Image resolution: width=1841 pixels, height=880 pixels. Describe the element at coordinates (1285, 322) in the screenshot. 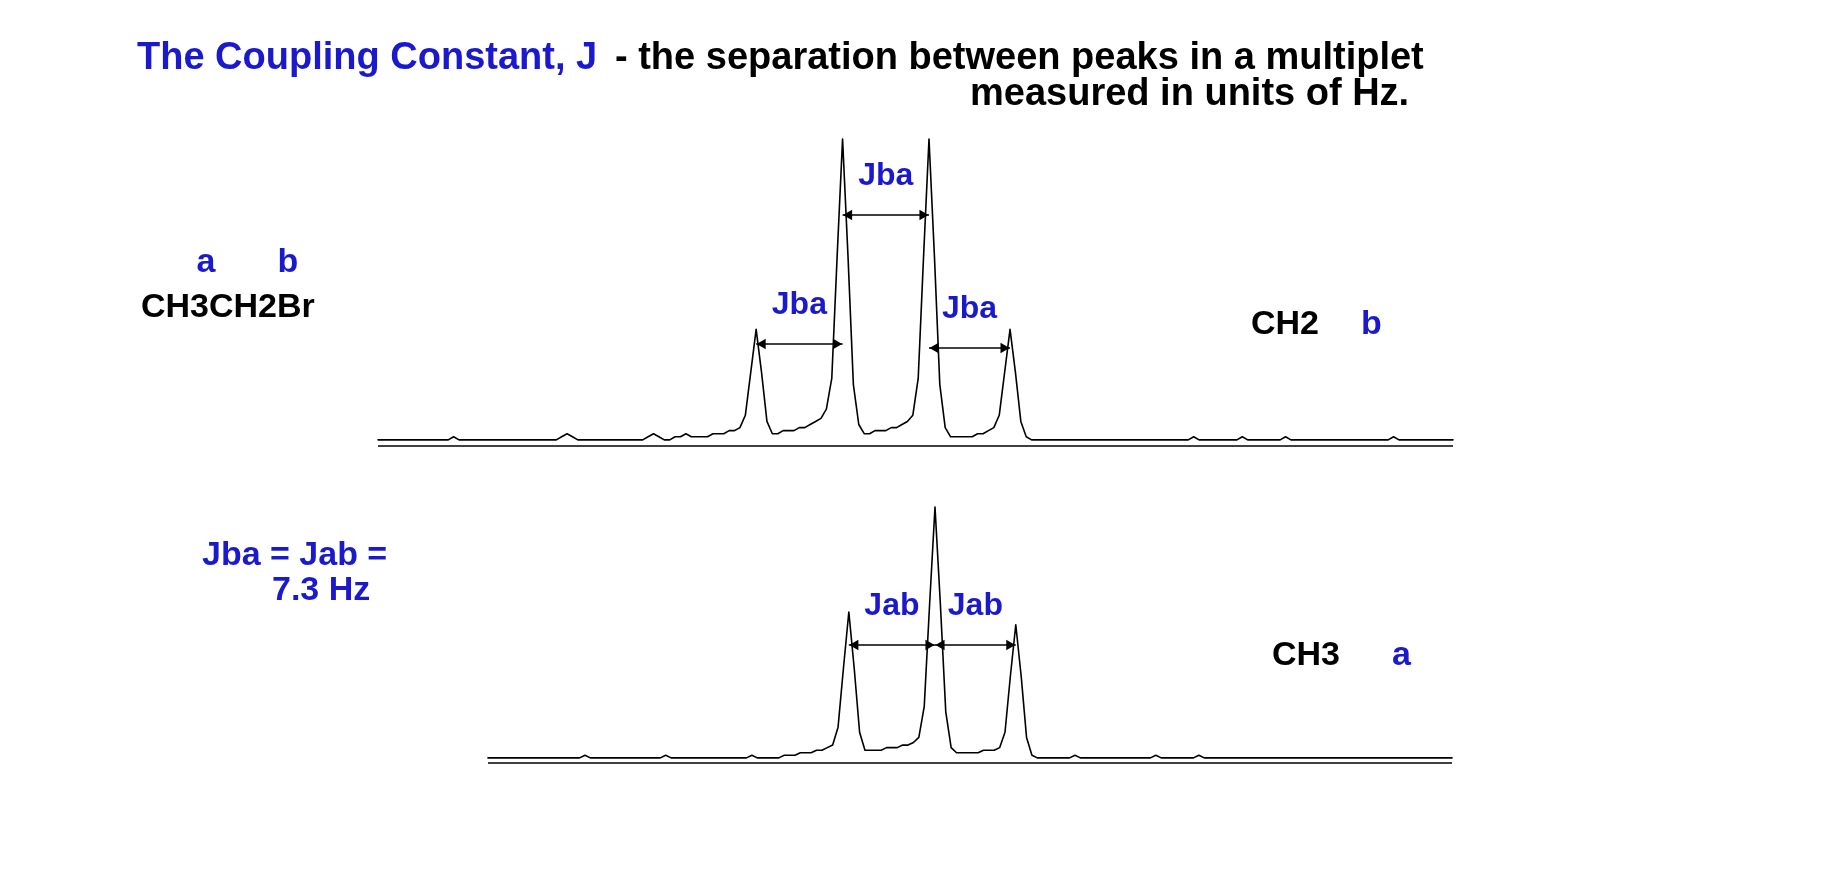

I see `annotation: CH2` at that location.